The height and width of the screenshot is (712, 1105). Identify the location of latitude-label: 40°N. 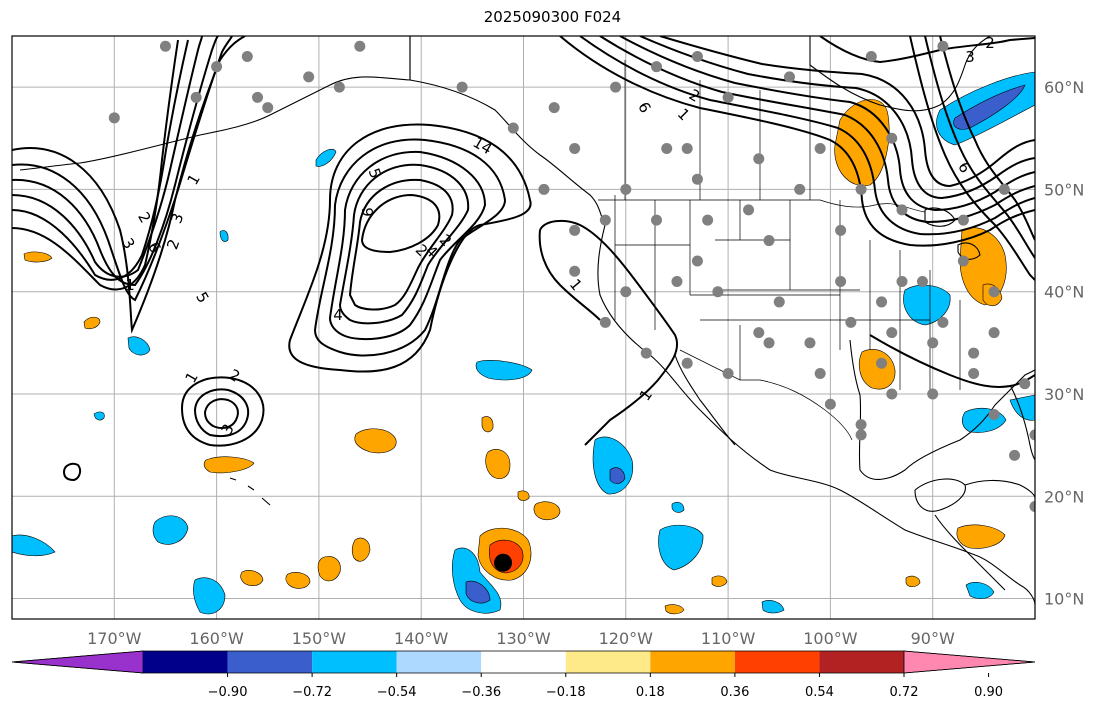
(1064, 292).